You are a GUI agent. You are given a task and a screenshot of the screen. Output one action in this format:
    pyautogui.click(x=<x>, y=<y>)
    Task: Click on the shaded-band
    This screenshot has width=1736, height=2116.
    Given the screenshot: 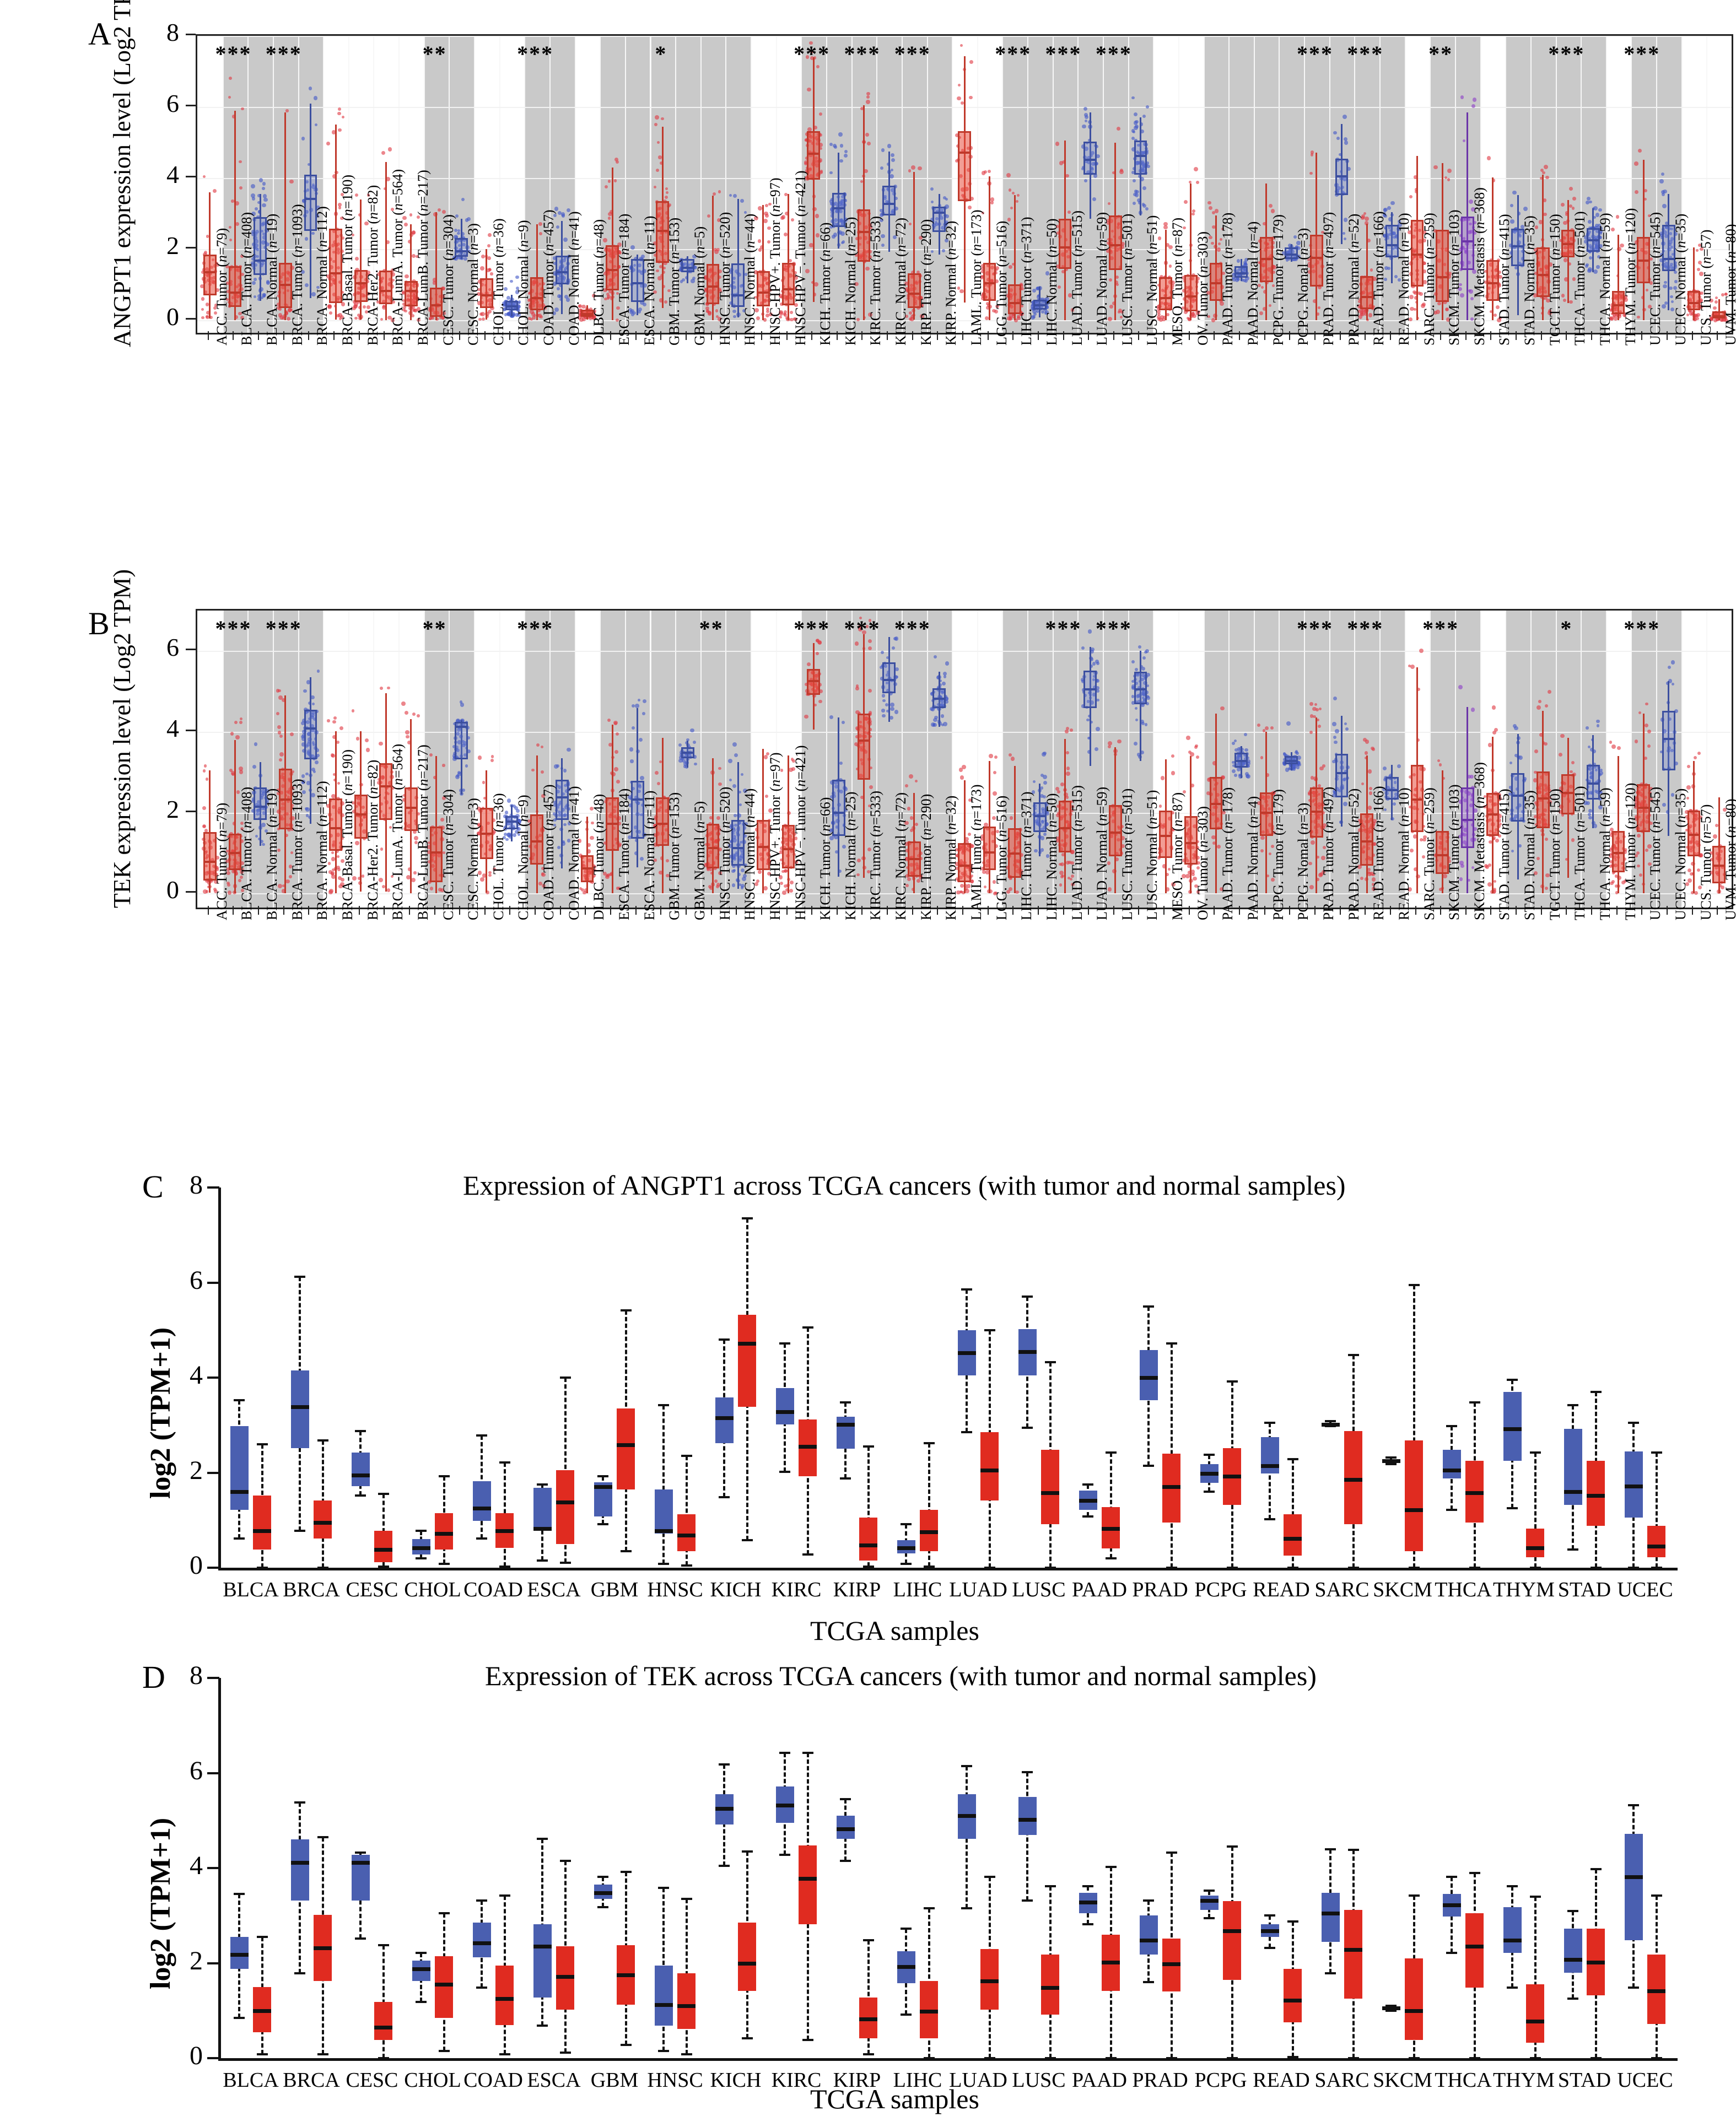 What is the action you would take?
    pyautogui.click(x=876, y=184)
    